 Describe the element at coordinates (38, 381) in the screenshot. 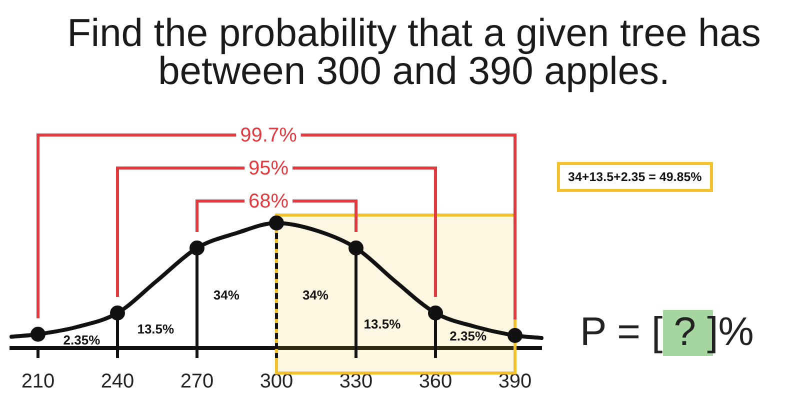

I see `x-tick-label: 210` at that location.